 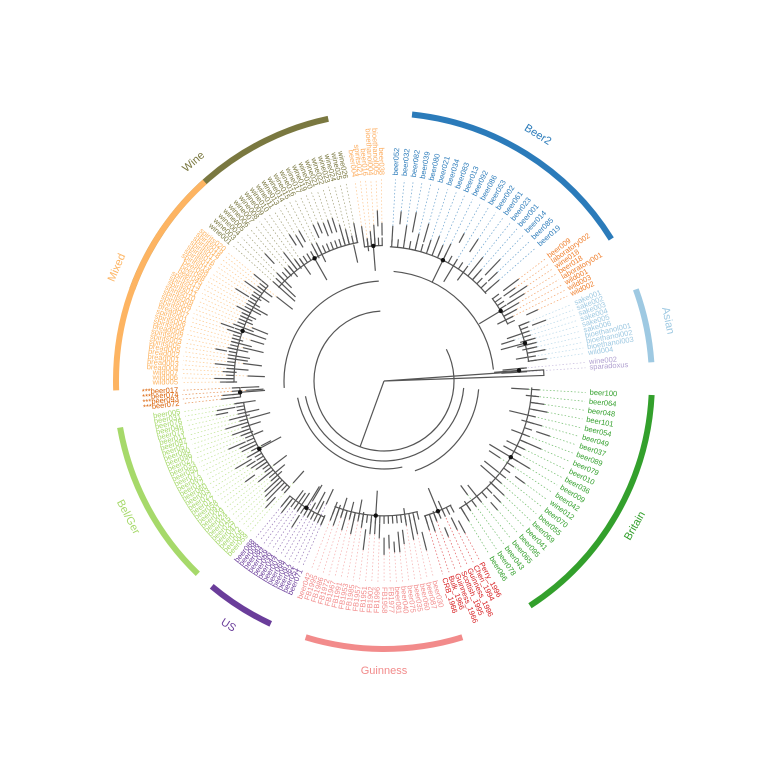 I want to click on tip-label: FB1996, so click(x=377, y=600).